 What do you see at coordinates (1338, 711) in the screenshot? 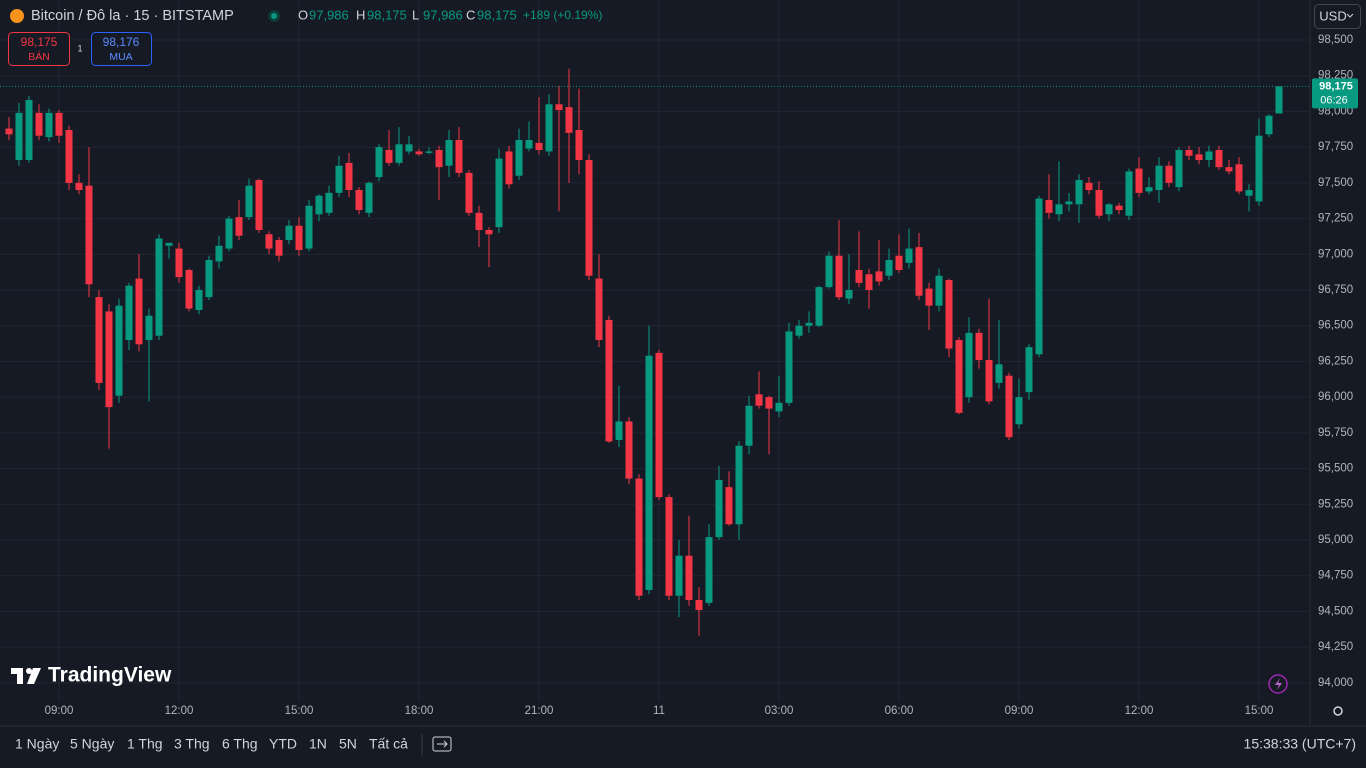
I see `settings-icon` at bounding box center [1338, 711].